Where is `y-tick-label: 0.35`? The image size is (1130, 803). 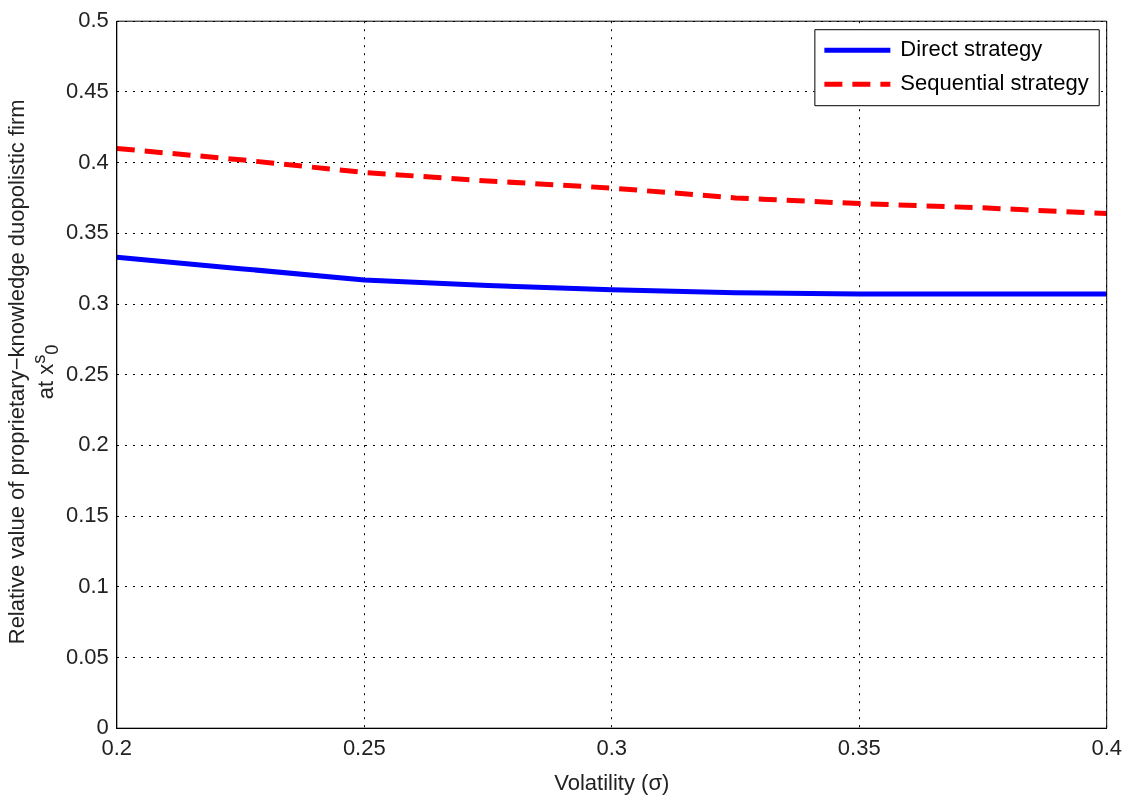 y-tick-label: 0.35 is located at coordinates (87, 232).